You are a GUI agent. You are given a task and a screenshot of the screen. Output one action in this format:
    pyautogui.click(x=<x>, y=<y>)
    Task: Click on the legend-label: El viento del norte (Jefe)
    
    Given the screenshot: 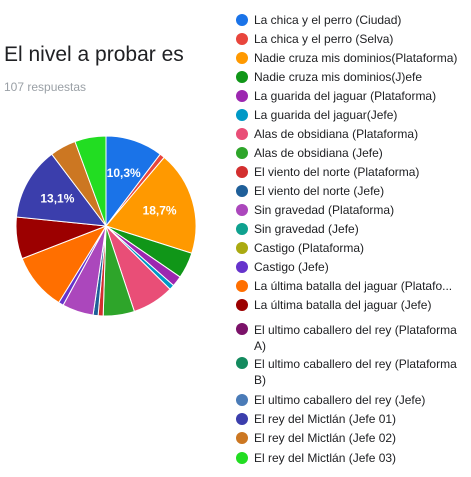 What is the action you would take?
    pyautogui.click(x=359, y=191)
    